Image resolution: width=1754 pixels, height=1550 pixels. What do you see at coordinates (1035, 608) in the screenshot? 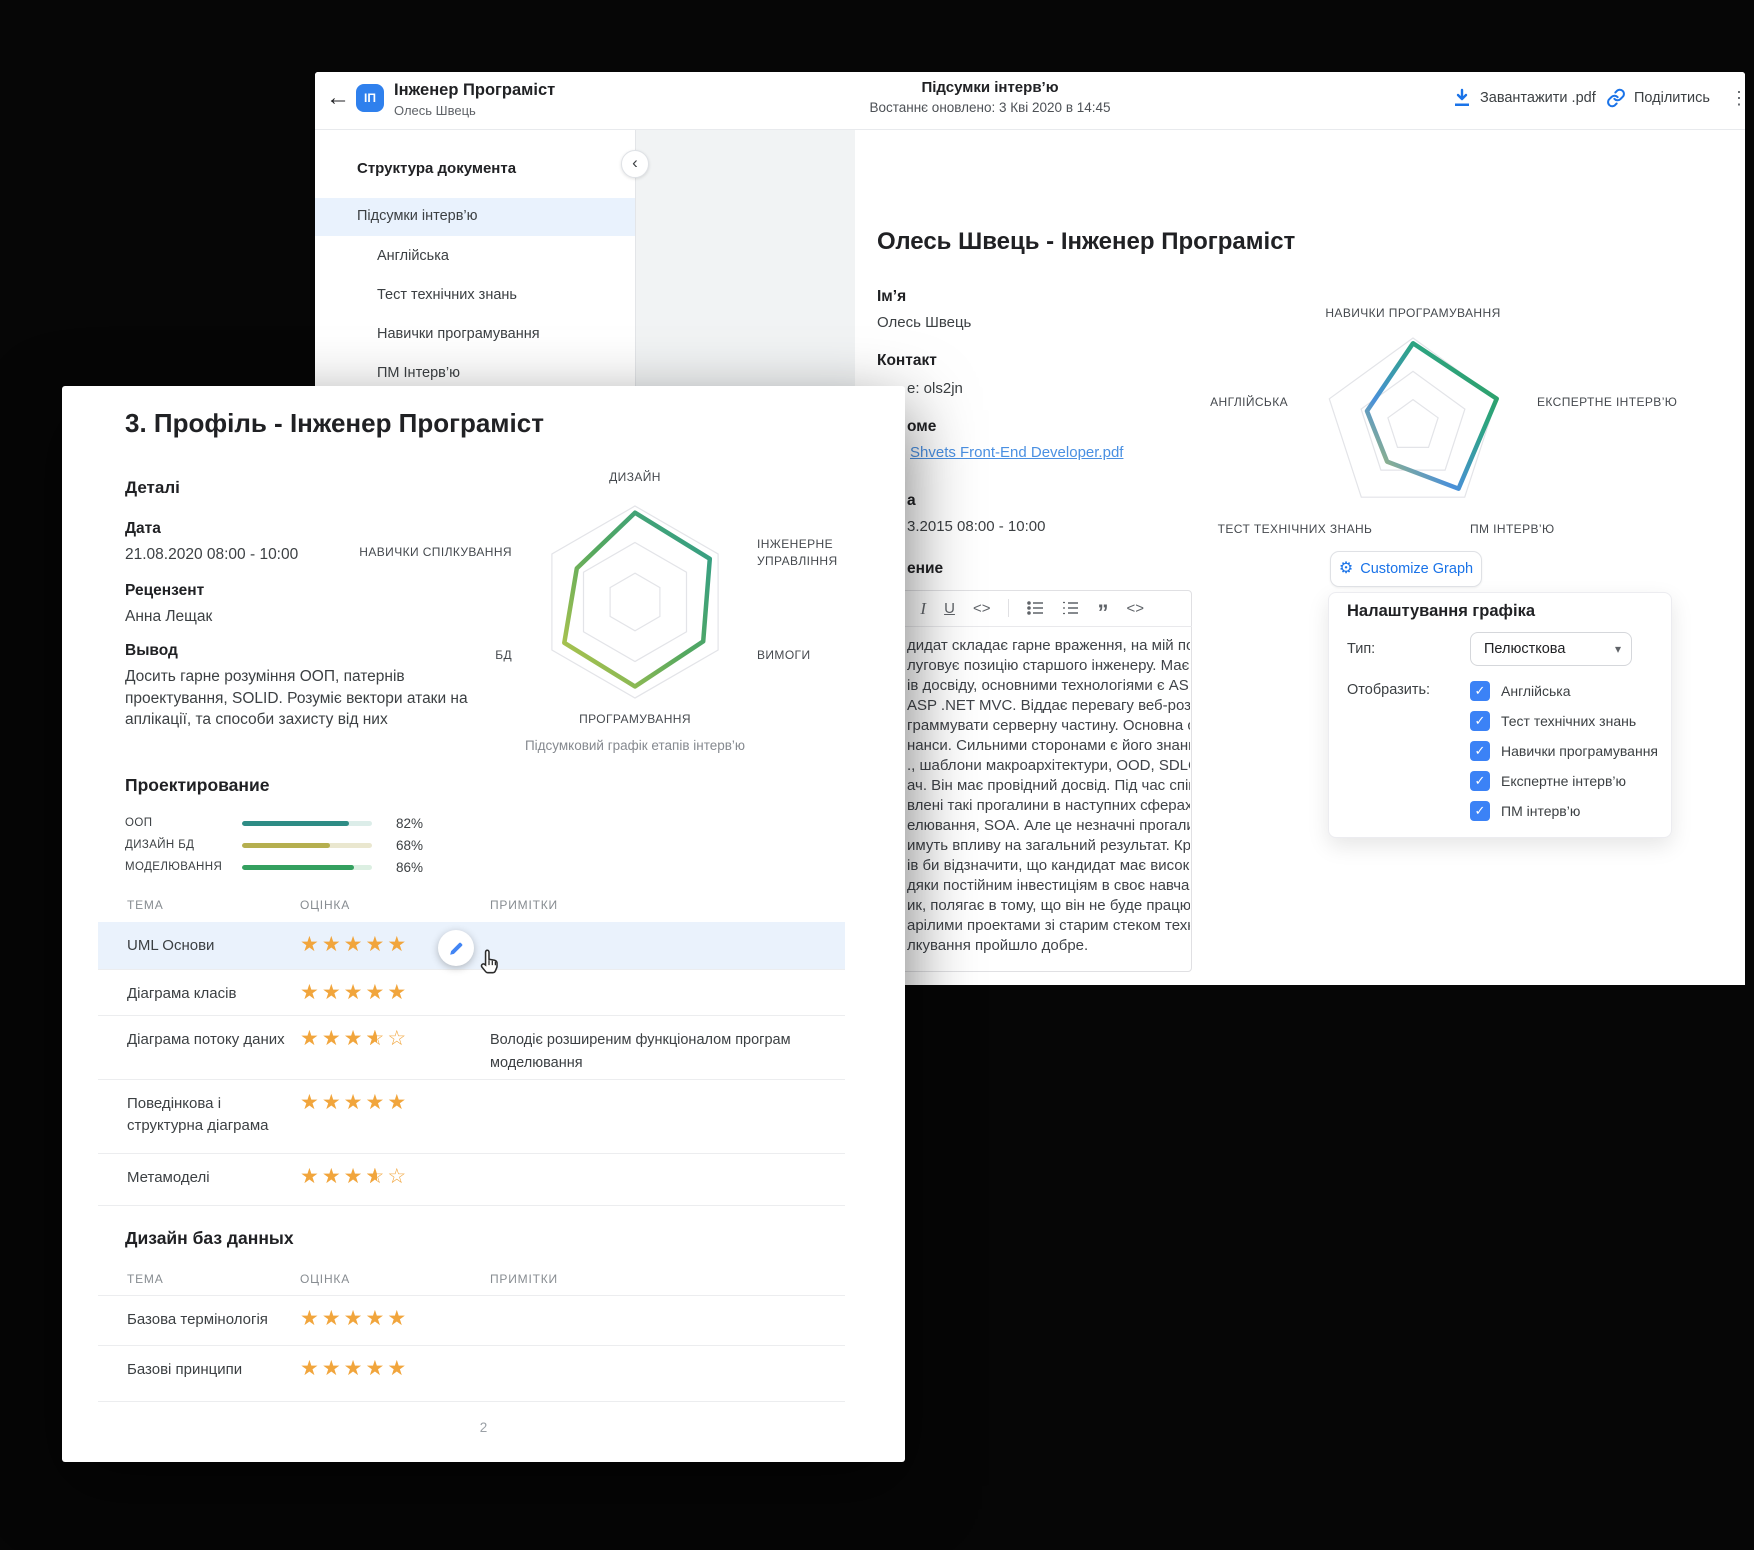
I see `bulleted-list-icon` at bounding box center [1035, 608].